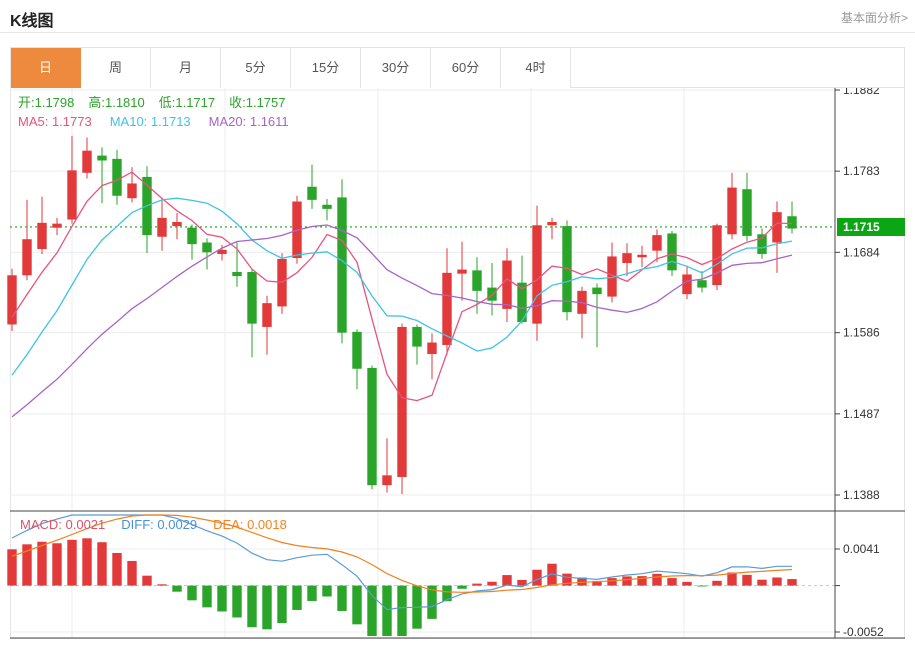 This screenshot has width=915, height=645. I want to click on tab-60min: 60分, so click(466, 68).